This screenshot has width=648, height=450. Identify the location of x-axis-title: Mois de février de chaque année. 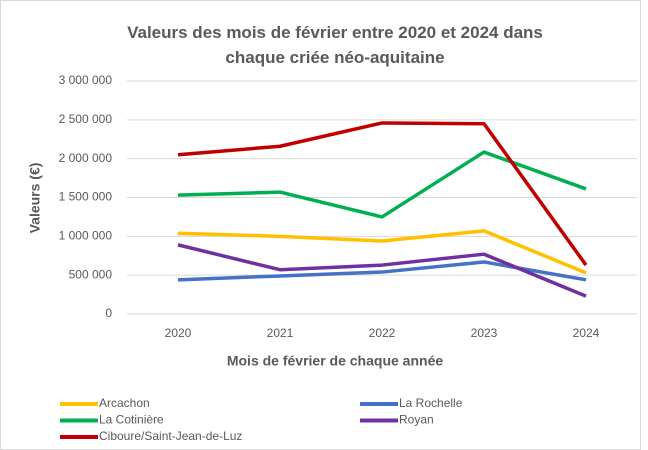
(335, 361).